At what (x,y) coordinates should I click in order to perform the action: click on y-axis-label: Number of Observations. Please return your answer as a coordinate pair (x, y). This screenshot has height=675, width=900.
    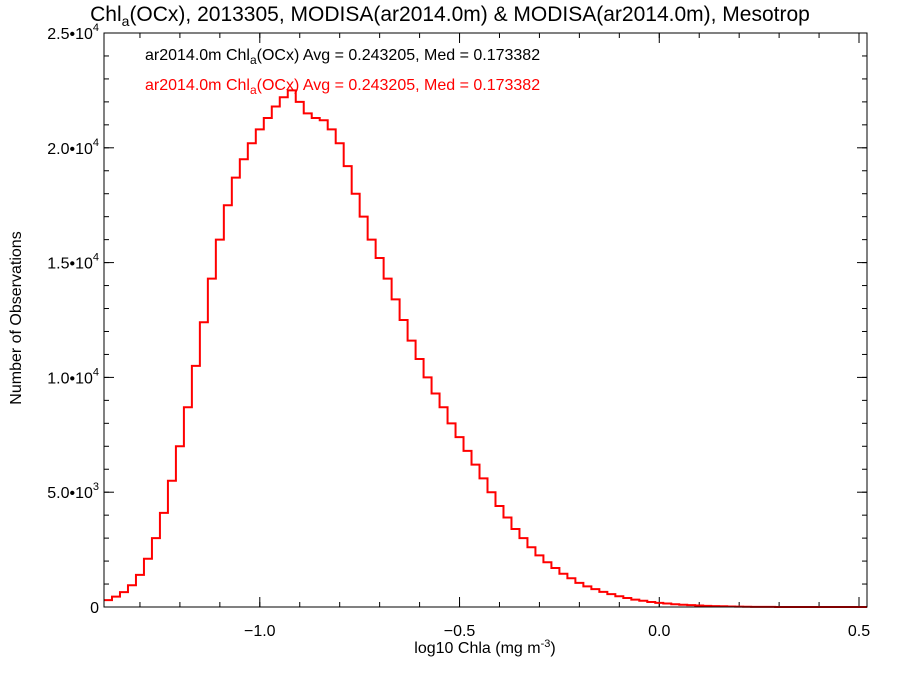
    Looking at the image, I should click on (16, 317).